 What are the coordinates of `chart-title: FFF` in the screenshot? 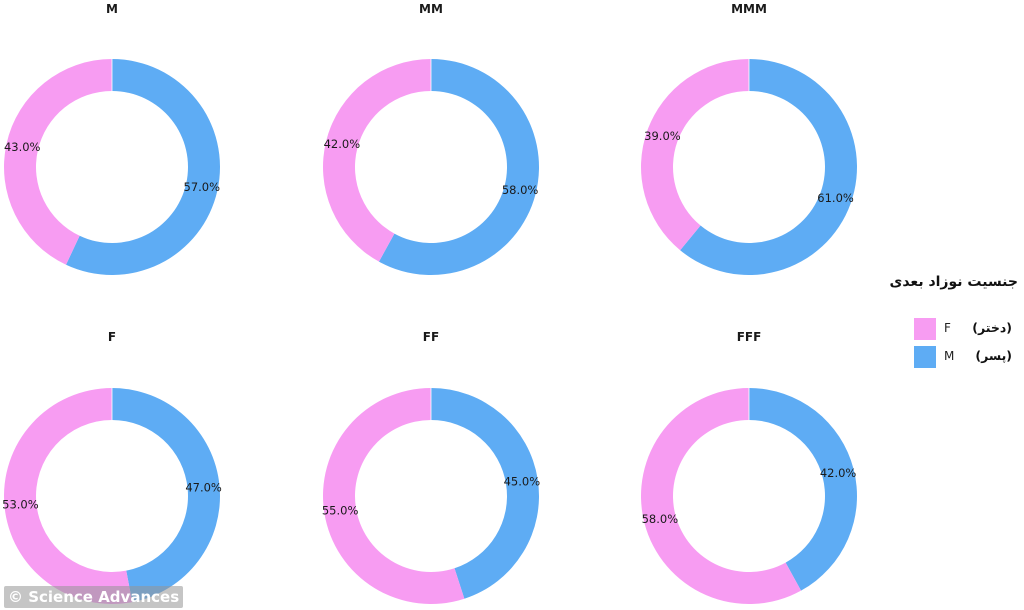 It's located at (749, 337).